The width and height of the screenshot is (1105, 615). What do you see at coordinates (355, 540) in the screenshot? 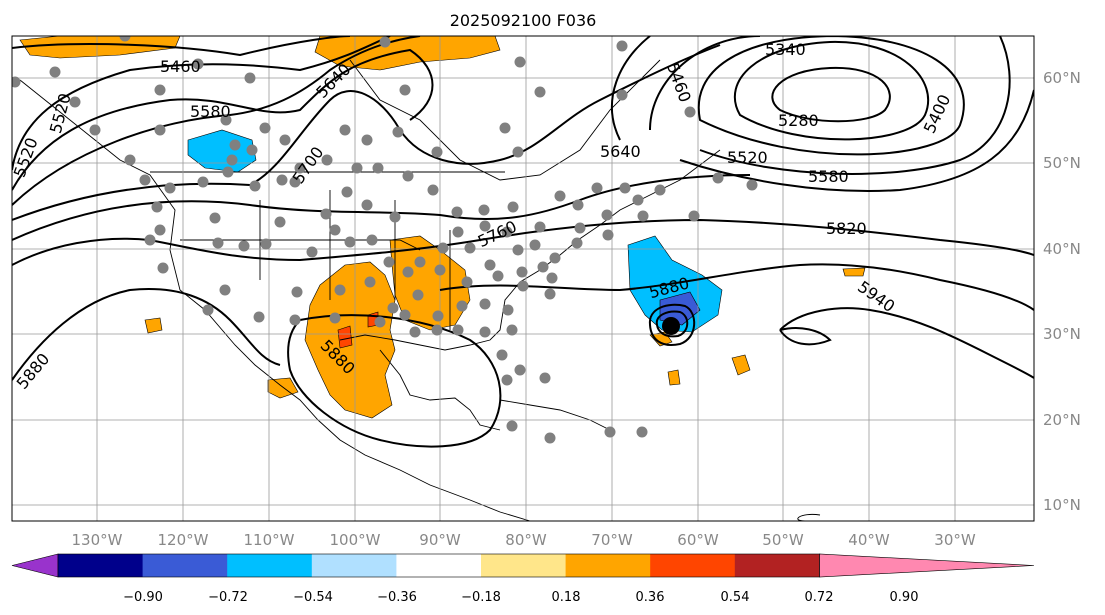
I see `lon-label: 100°W` at bounding box center [355, 540].